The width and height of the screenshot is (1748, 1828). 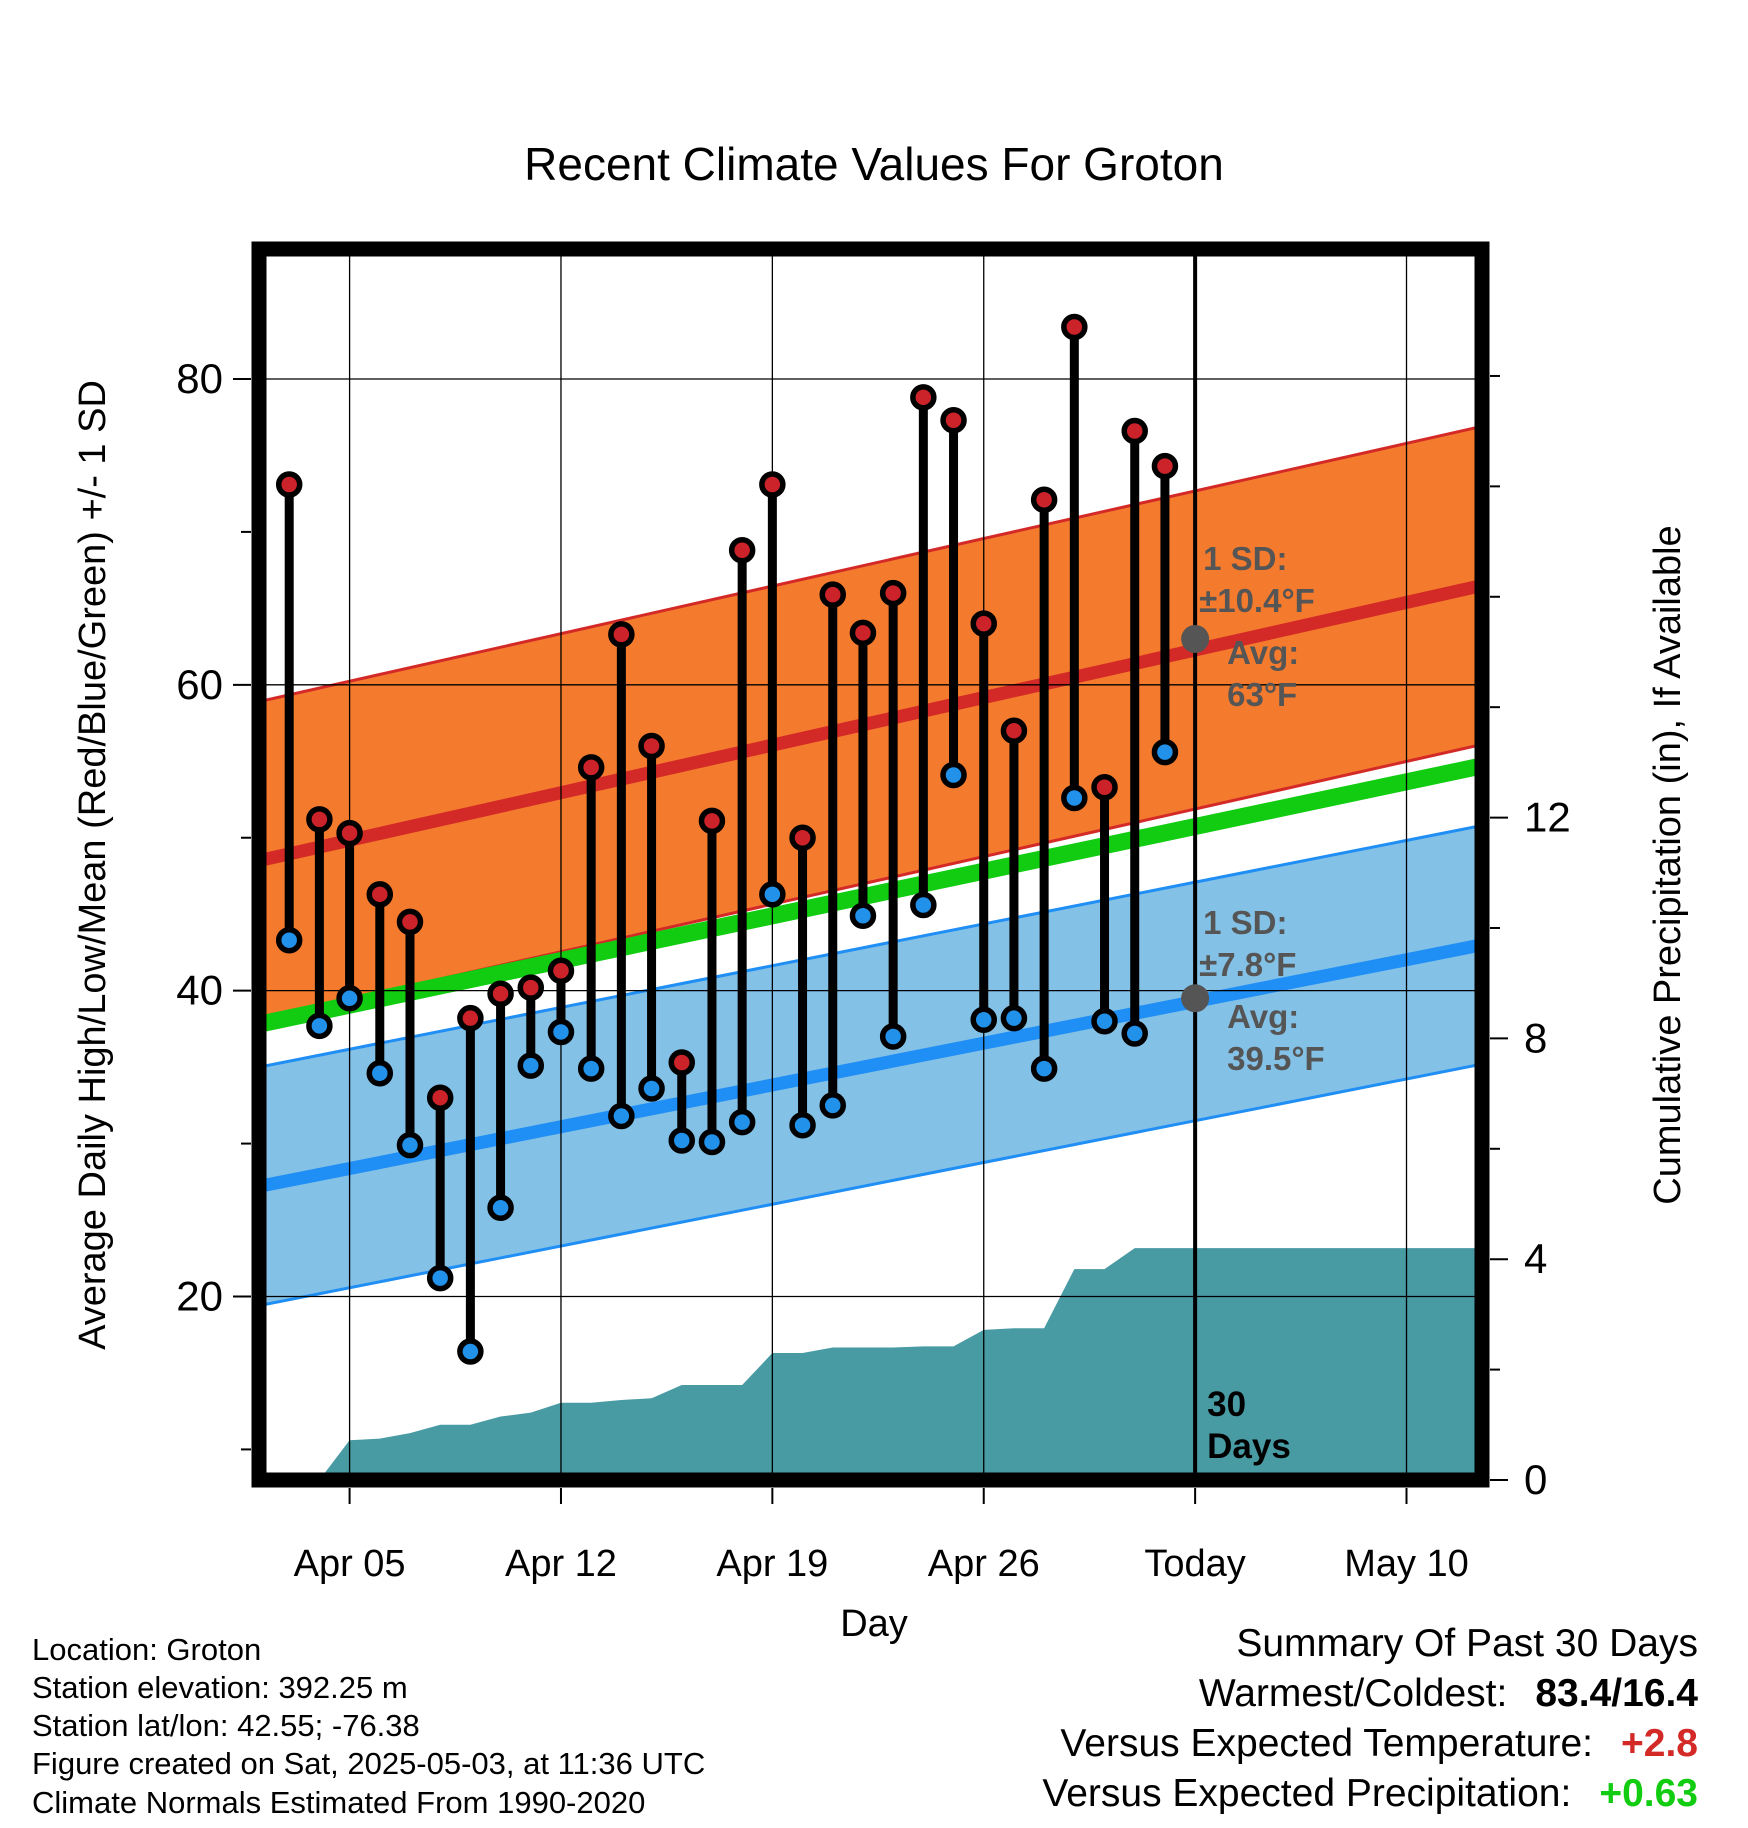 I want to click on low-band-lower-edge, so click(x=870, y=1185).